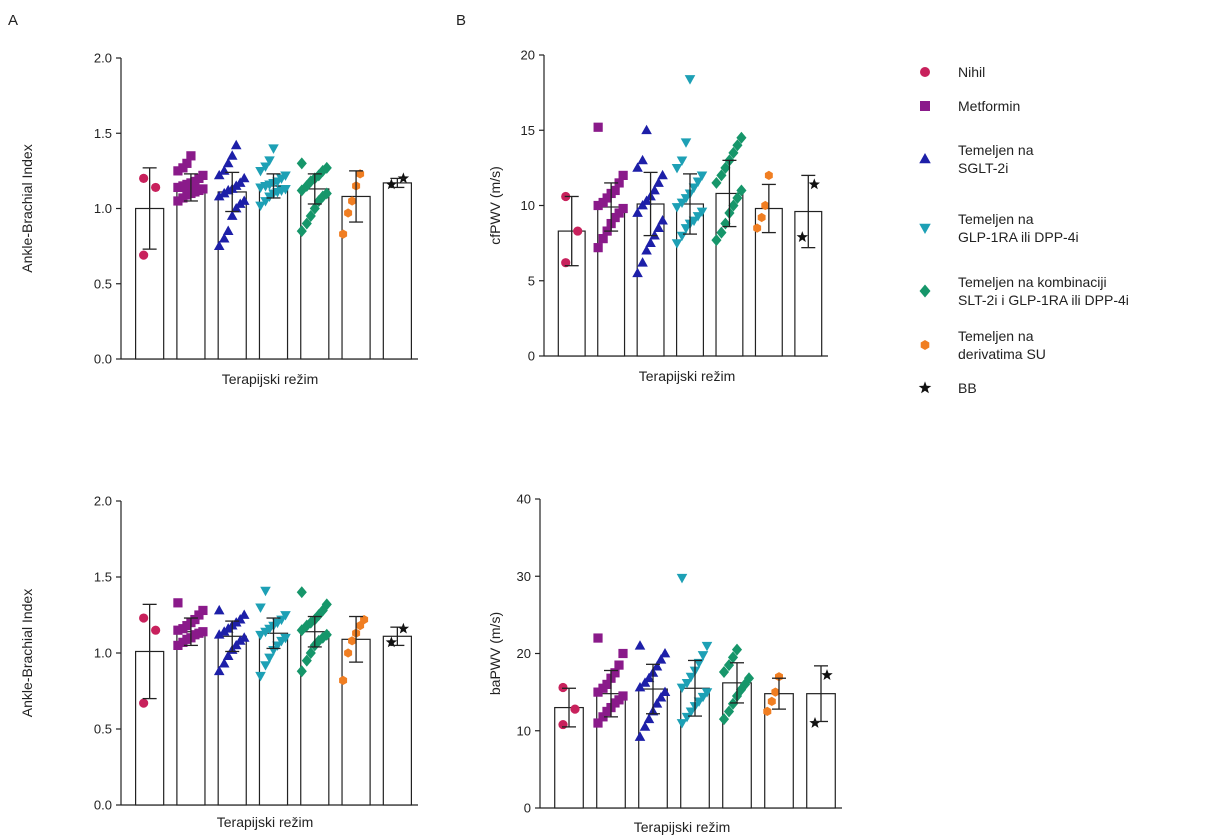  What do you see at coordinates (524, 576) in the screenshot?
I see `y-tick-label: 30` at bounding box center [524, 576].